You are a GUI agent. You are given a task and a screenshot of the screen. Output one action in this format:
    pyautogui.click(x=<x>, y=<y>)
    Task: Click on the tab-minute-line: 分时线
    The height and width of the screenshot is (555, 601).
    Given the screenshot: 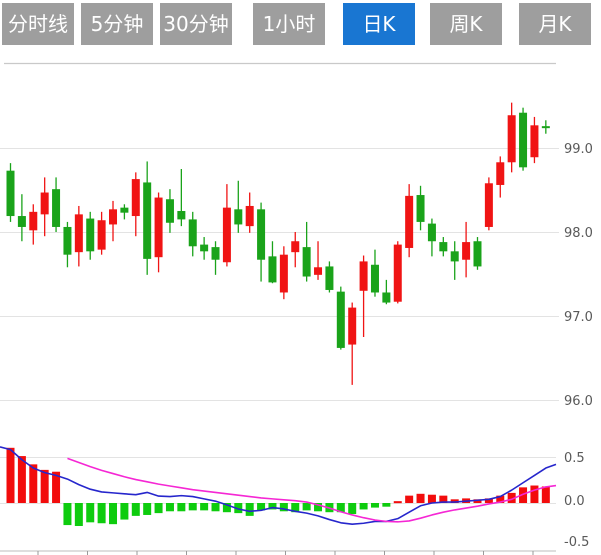 What is the action you would take?
    pyautogui.click(x=38, y=24)
    